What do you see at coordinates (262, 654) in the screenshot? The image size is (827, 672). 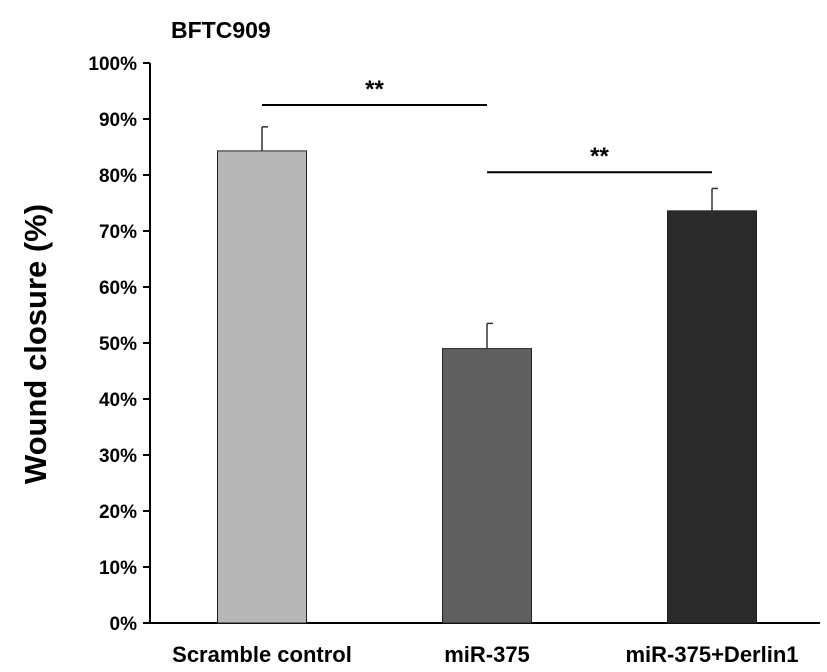 I see `x-tick-label: Scramble control` at bounding box center [262, 654].